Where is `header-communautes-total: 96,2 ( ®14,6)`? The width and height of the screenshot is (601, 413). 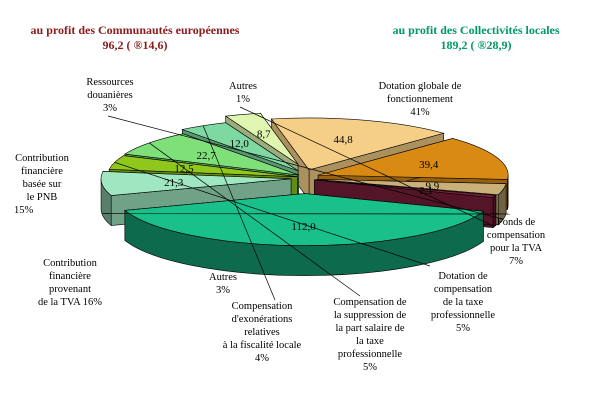
header-communautes-total: 96,2 ( ®14,6) is located at coordinates (135, 45).